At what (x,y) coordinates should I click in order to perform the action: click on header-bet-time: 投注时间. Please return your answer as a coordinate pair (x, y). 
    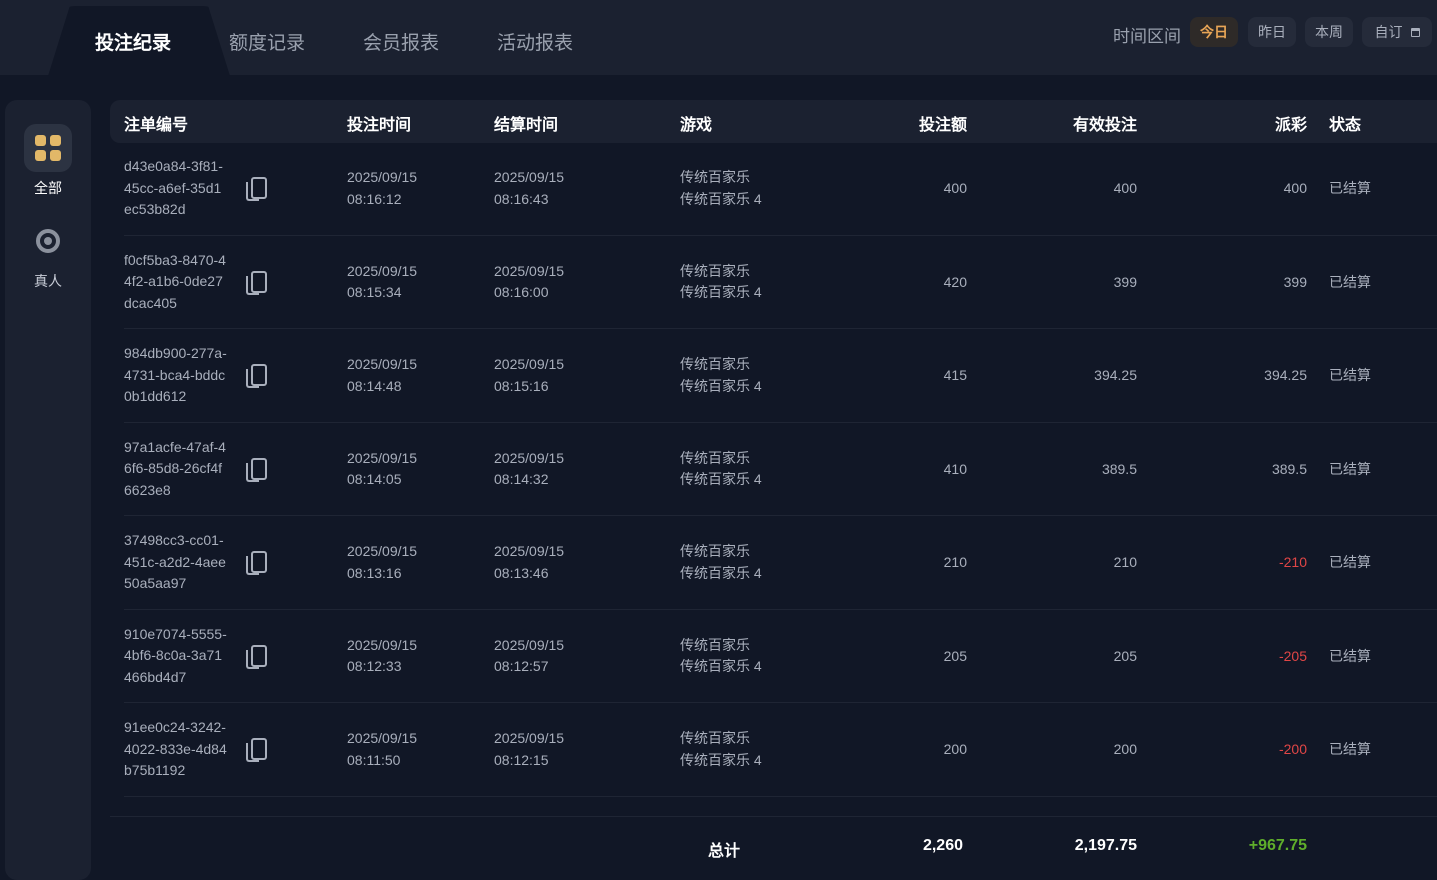
    Looking at the image, I should click on (379, 125).